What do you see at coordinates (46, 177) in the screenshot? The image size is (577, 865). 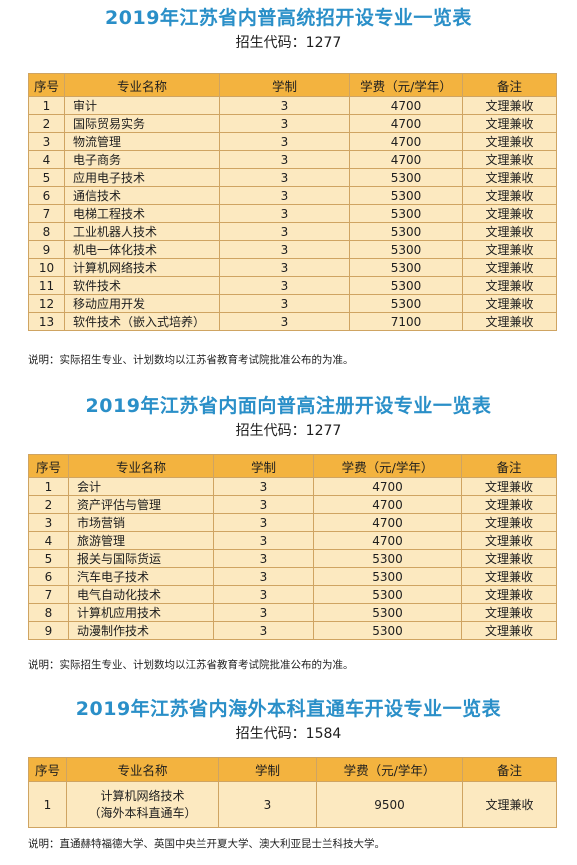 I see `cell-no: 5` at bounding box center [46, 177].